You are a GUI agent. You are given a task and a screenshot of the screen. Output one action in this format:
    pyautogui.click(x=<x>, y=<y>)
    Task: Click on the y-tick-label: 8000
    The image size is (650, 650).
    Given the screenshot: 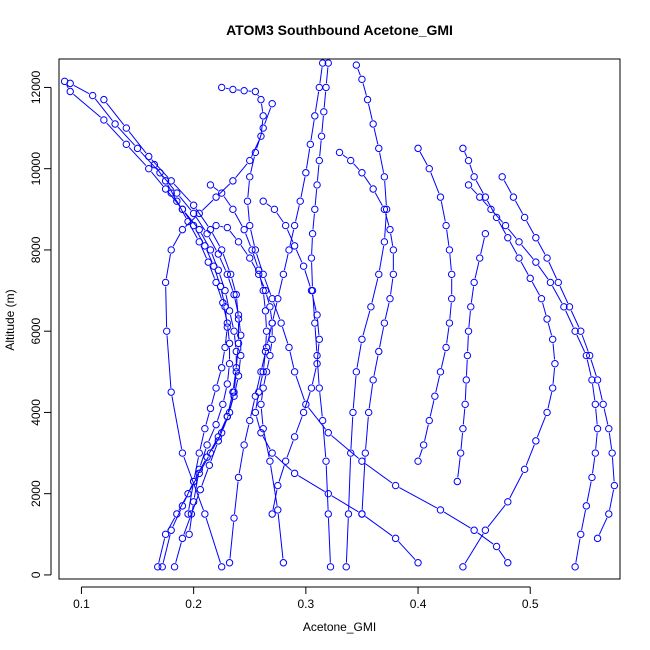 What is the action you would take?
    pyautogui.click(x=36, y=249)
    